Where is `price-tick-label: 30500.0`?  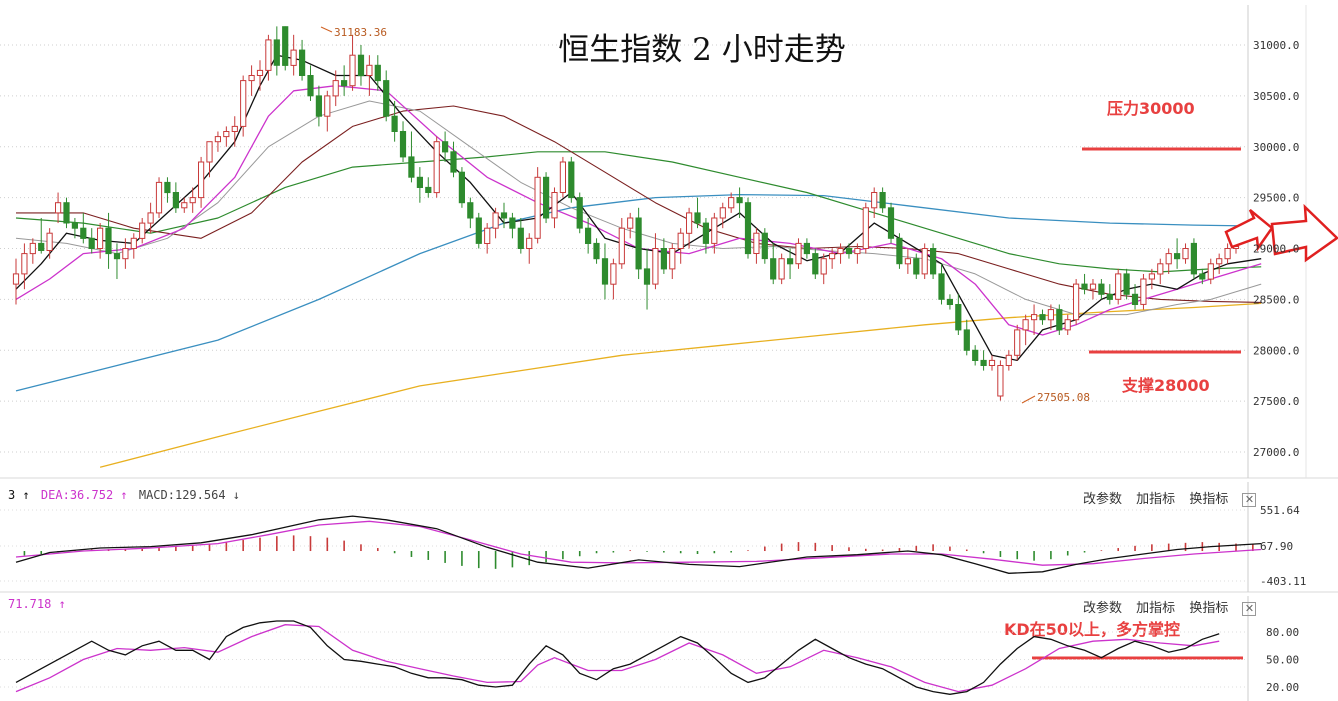 price-tick-label: 30500.0 is located at coordinates (1276, 96).